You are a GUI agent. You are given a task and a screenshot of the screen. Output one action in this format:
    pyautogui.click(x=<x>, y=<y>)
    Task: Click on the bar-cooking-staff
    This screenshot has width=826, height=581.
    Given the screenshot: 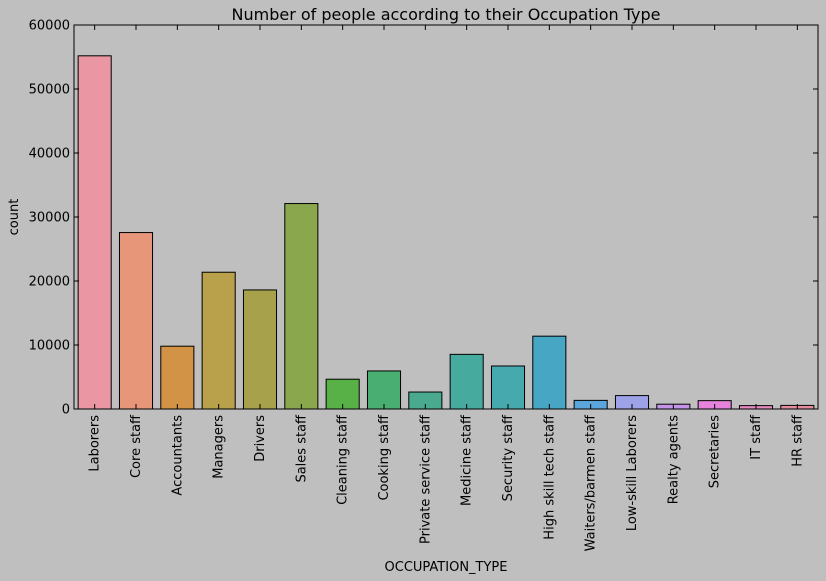 What is the action you would take?
    pyautogui.click(x=384, y=390)
    